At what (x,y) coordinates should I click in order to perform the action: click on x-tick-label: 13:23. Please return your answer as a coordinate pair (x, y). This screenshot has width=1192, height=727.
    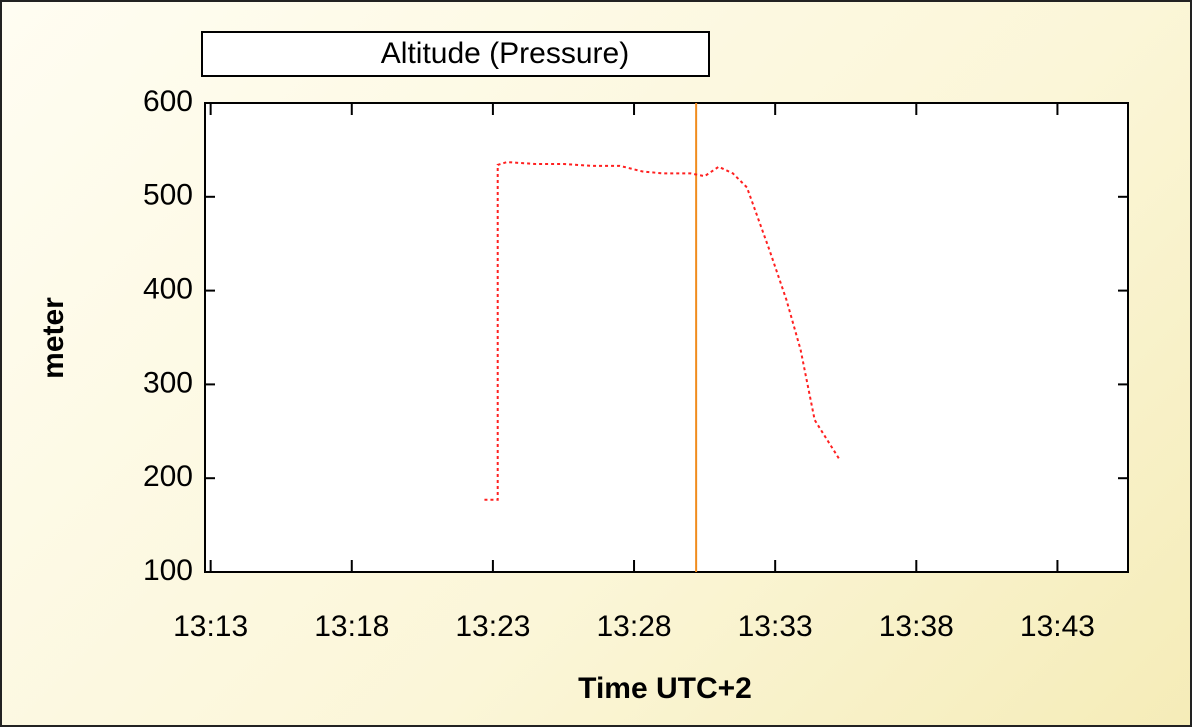
    Looking at the image, I should click on (492, 626).